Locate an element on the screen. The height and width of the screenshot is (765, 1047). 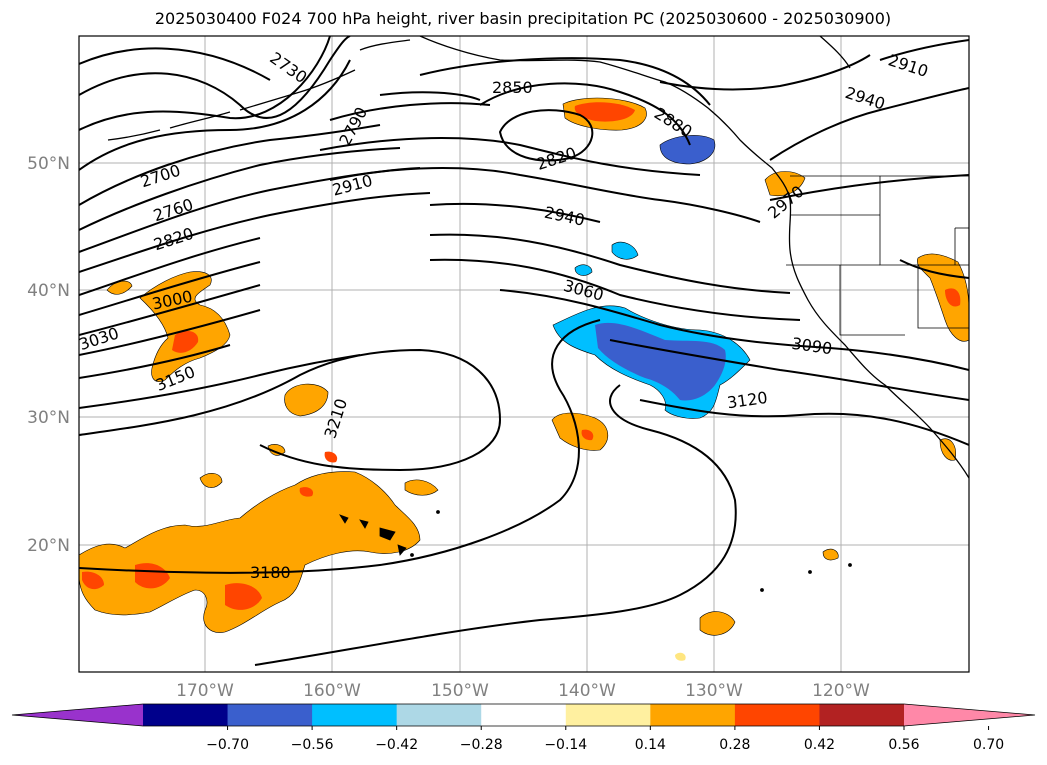
islands is located at coordinates (595, 551).